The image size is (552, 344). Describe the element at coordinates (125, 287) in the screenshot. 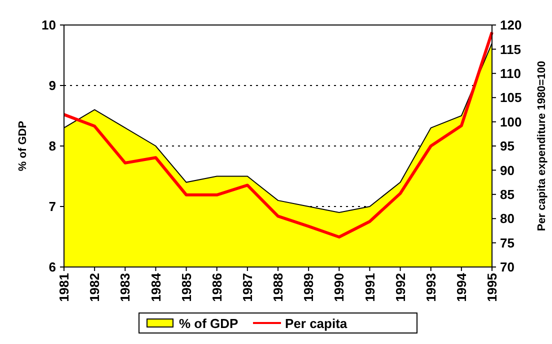

I see `x-tick-label: 1983` at that location.